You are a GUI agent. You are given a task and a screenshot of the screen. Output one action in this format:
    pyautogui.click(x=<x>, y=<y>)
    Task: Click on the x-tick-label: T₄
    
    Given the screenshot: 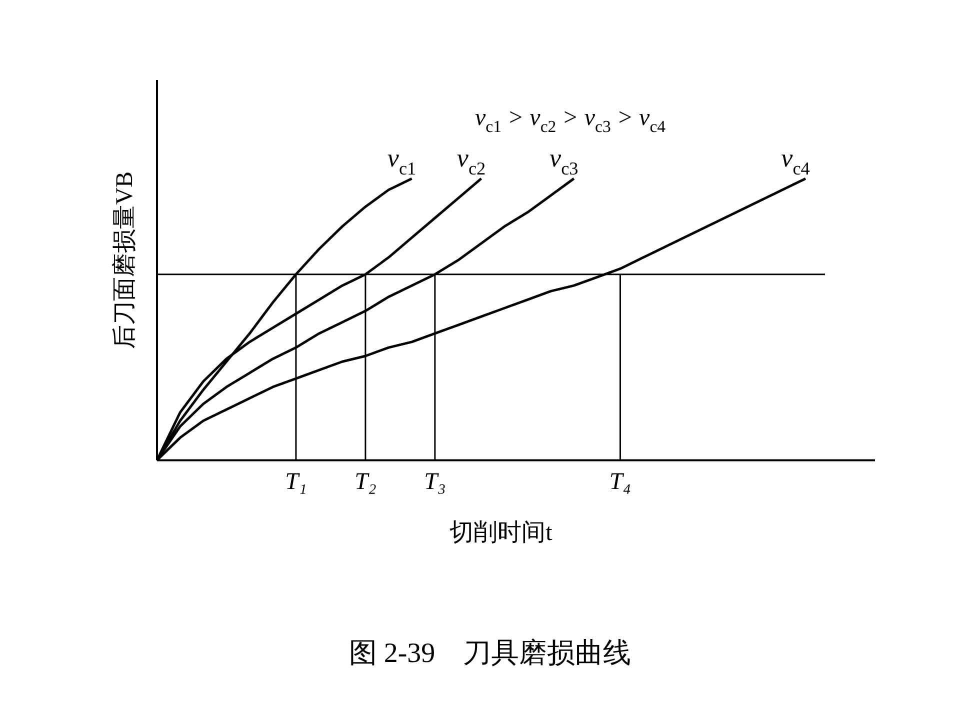 What is the action you would take?
    pyautogui.click(x=620, y=481)
    